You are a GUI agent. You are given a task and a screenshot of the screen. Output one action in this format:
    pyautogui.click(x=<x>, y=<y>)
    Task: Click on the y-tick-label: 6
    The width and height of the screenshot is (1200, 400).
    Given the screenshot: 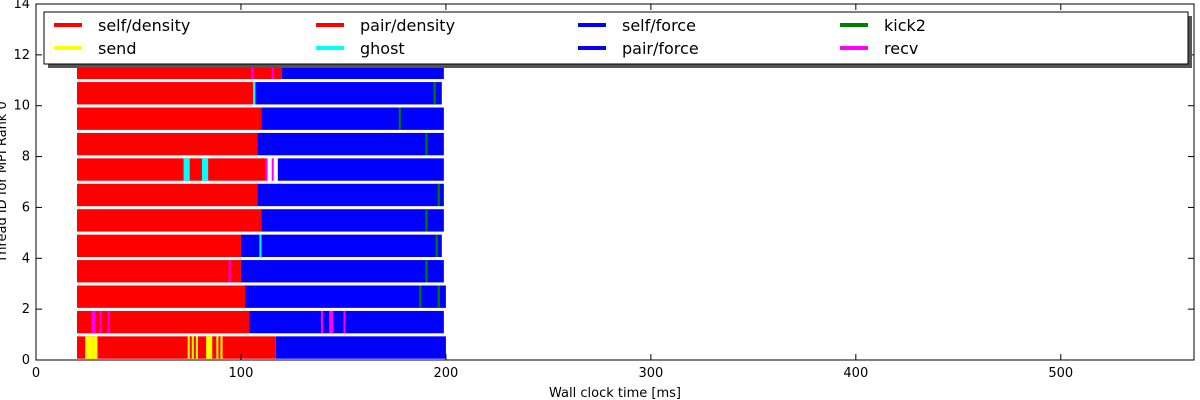 What is the action you would take?
    pyautogui.click(x=26, y=207)
    